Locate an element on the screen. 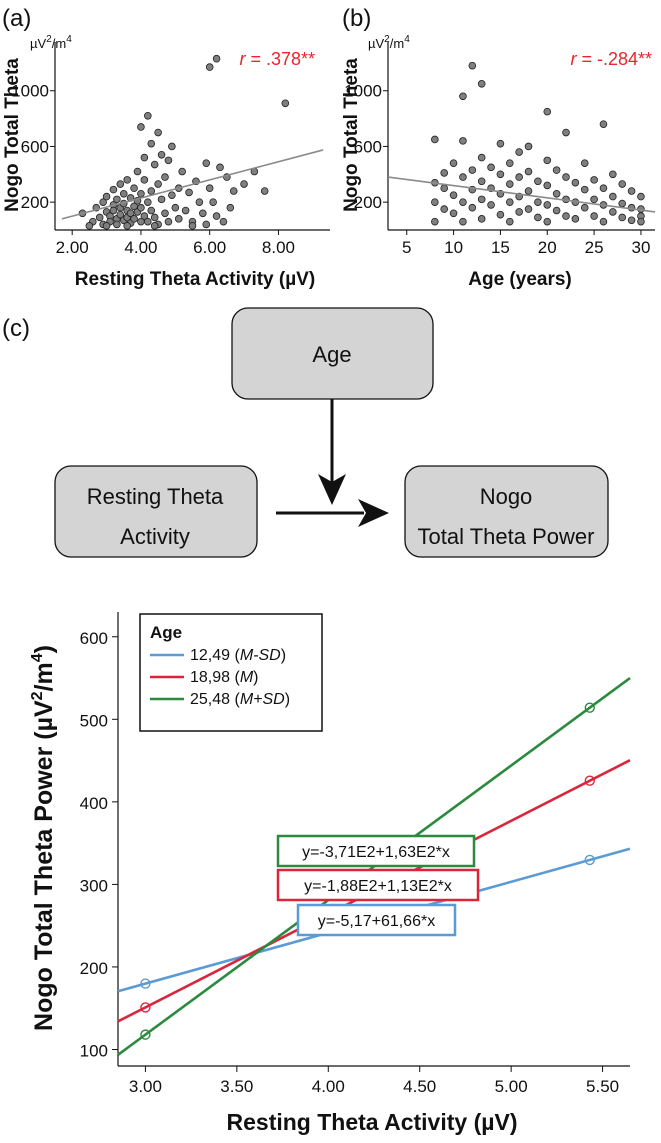 This screenshot has height=1143, width=661. chart-b-r-annotation: r = -.284** is located at coordinates (611, 59).